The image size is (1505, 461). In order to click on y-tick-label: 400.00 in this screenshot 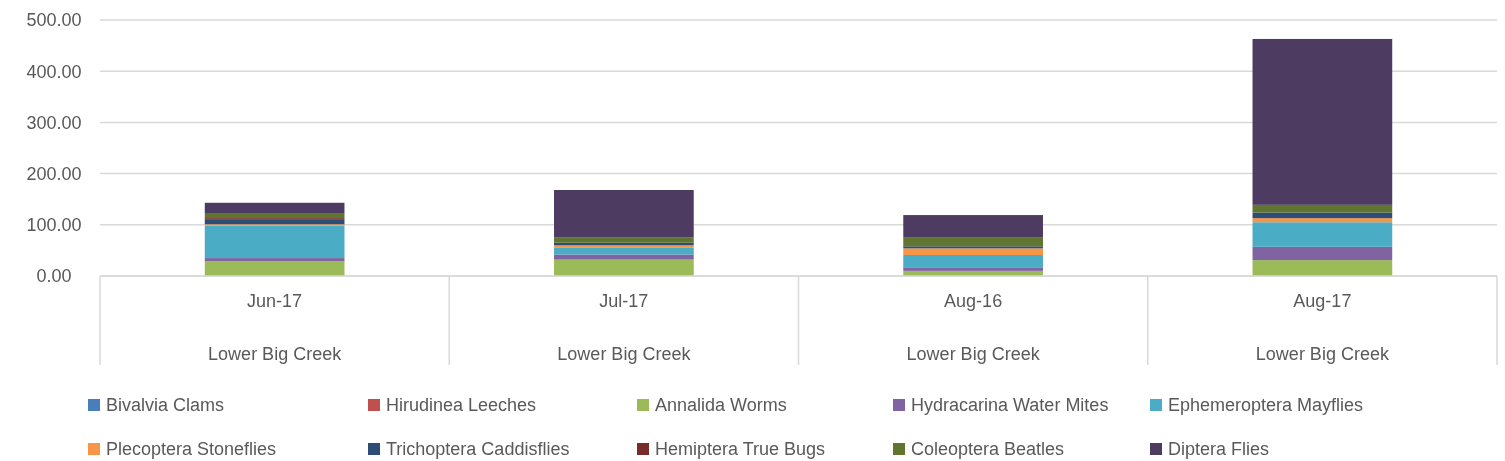, I will do `click(54, 71)`.